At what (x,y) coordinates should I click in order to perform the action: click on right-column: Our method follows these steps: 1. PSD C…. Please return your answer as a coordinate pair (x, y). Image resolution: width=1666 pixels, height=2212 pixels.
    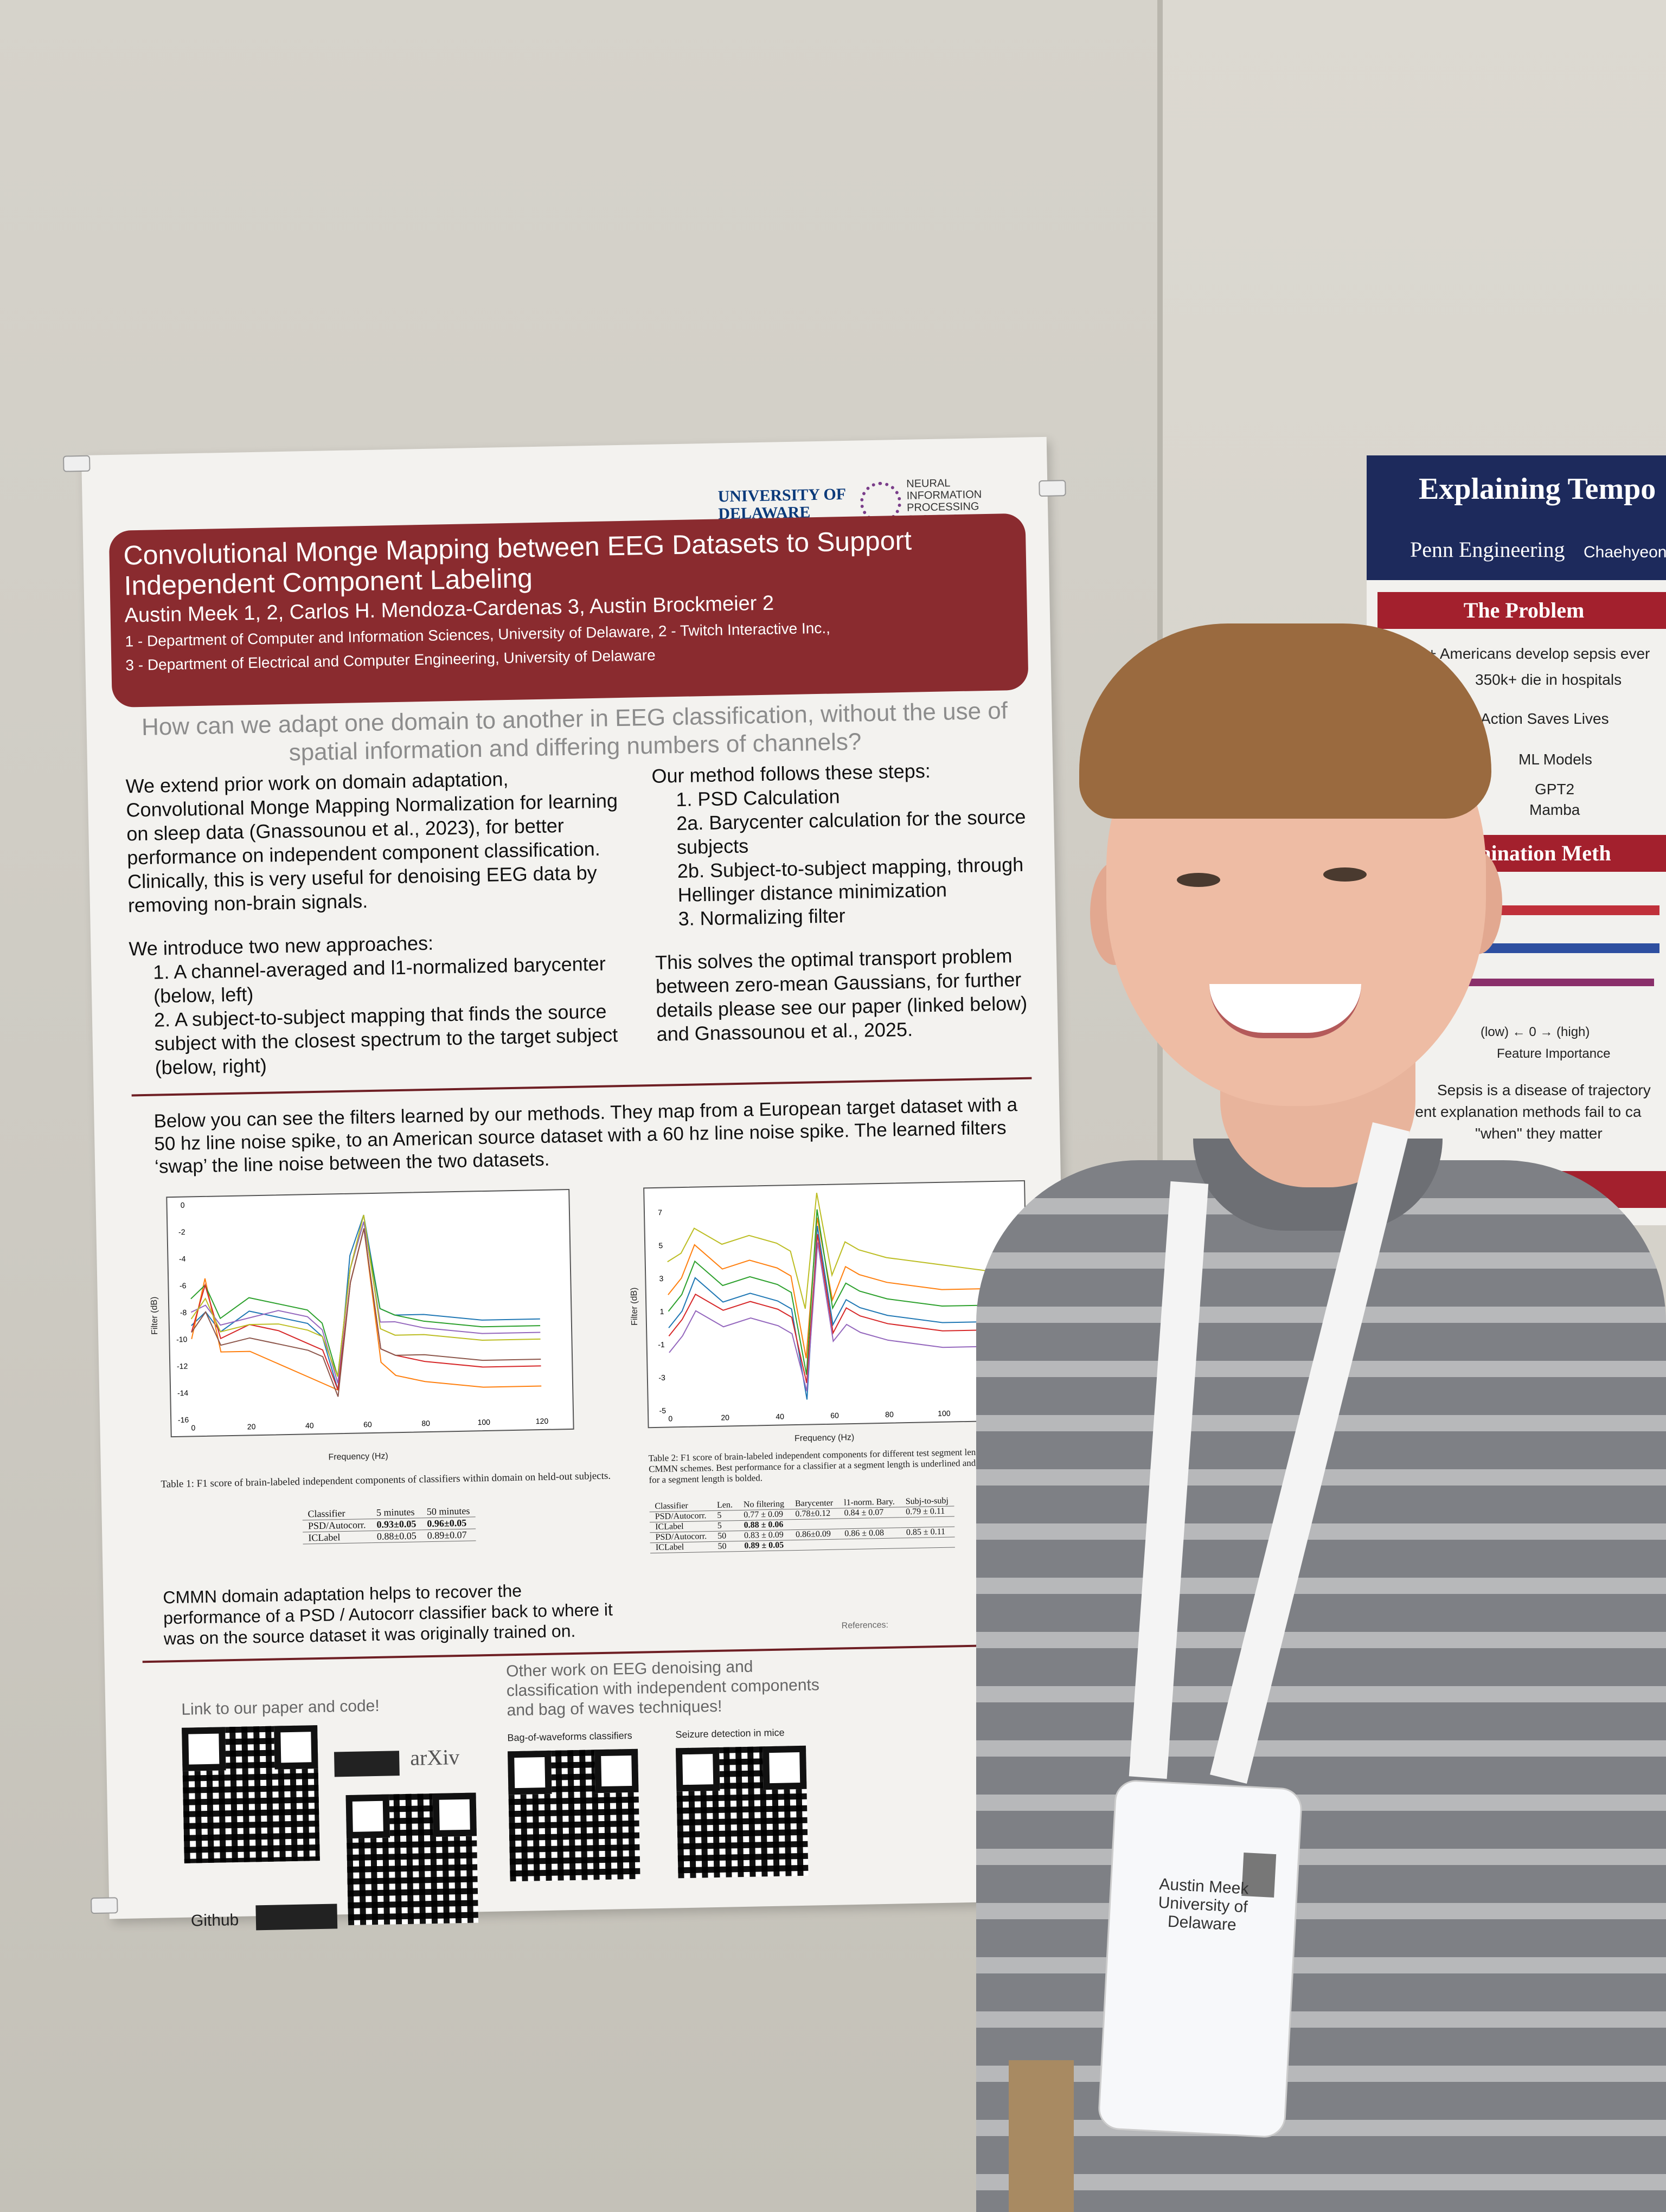
    Looking at the image, I should click on (843, 901).